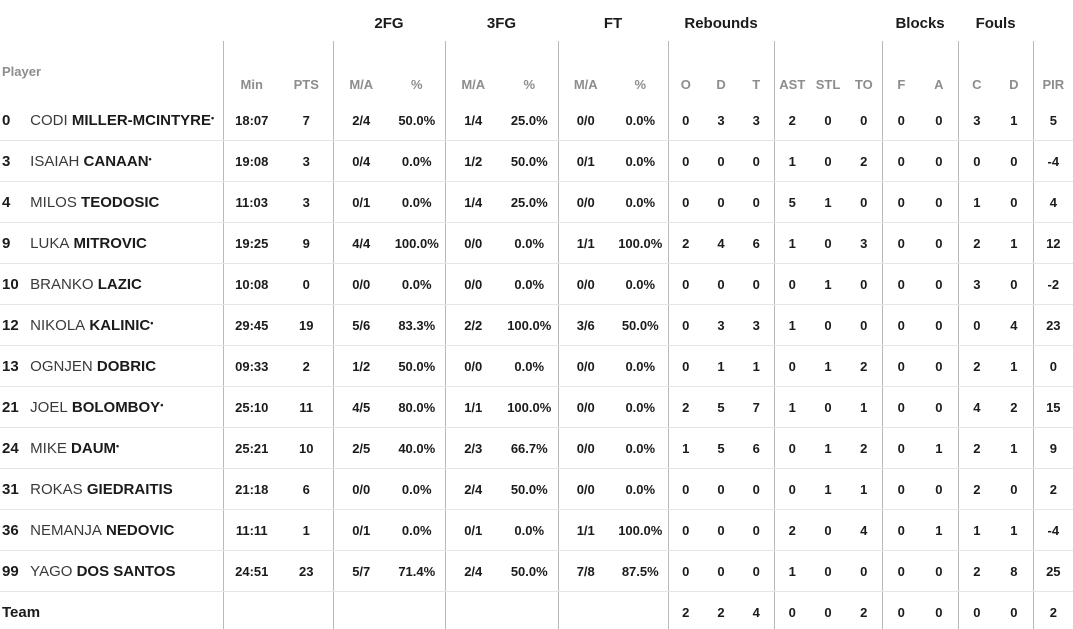 This screenshot has width=1073, height=629. What do you see at coordinates (721, 366) in the screenshot?
I see `reb-d-cell: 1` at bounding box center [721, 366].